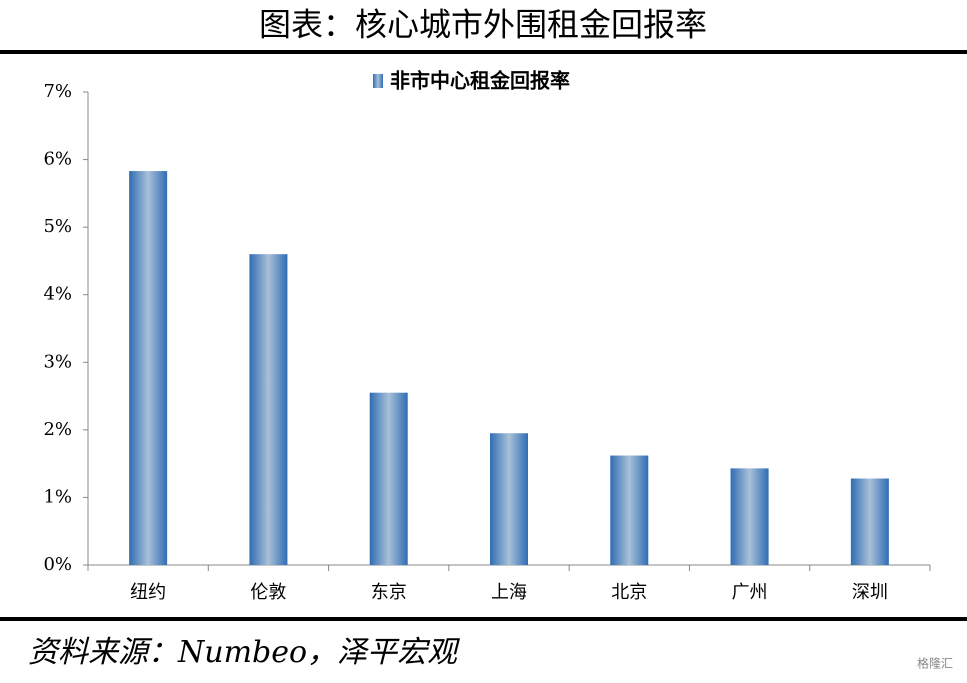  What do you see at coordinates (57, 429) in the screenshot?
I see `y-tick-label: 2%` at bounding box center [57, 429].